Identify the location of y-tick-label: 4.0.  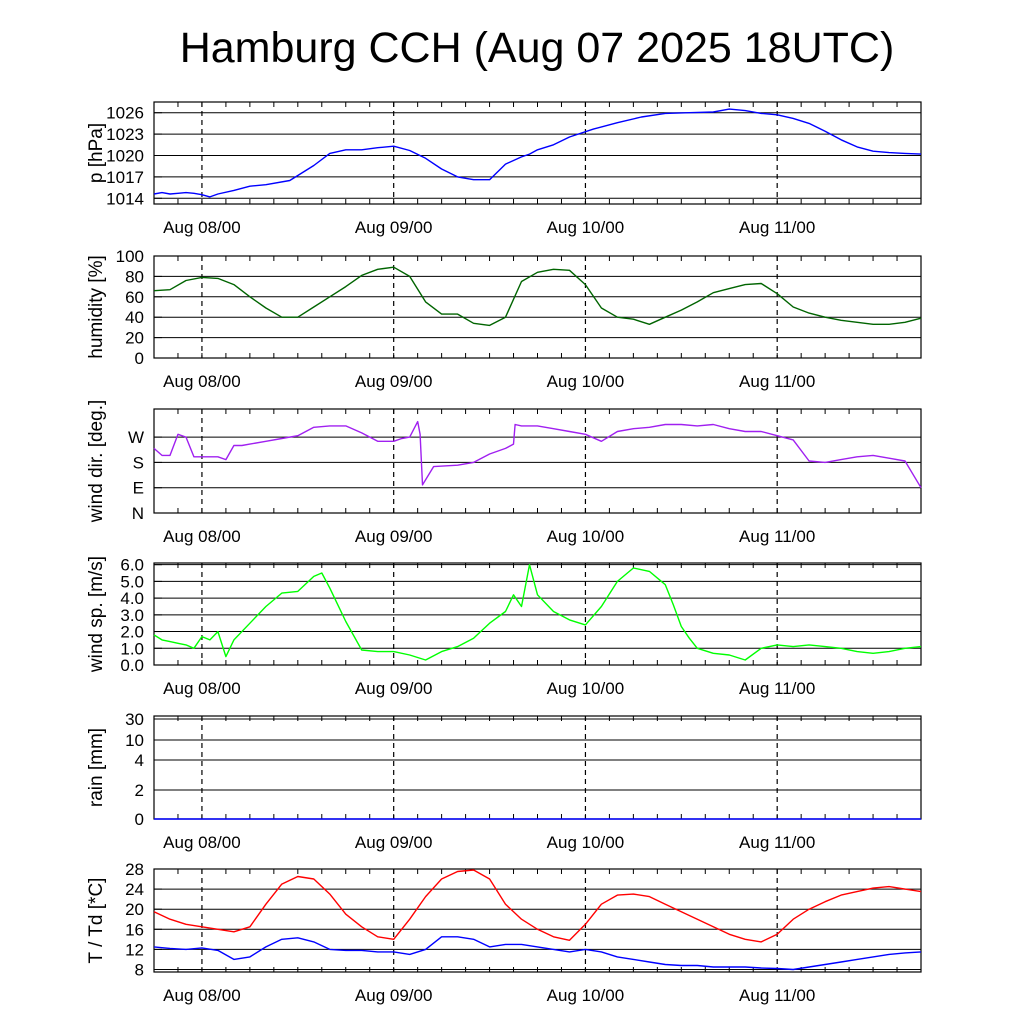
(132, 598).